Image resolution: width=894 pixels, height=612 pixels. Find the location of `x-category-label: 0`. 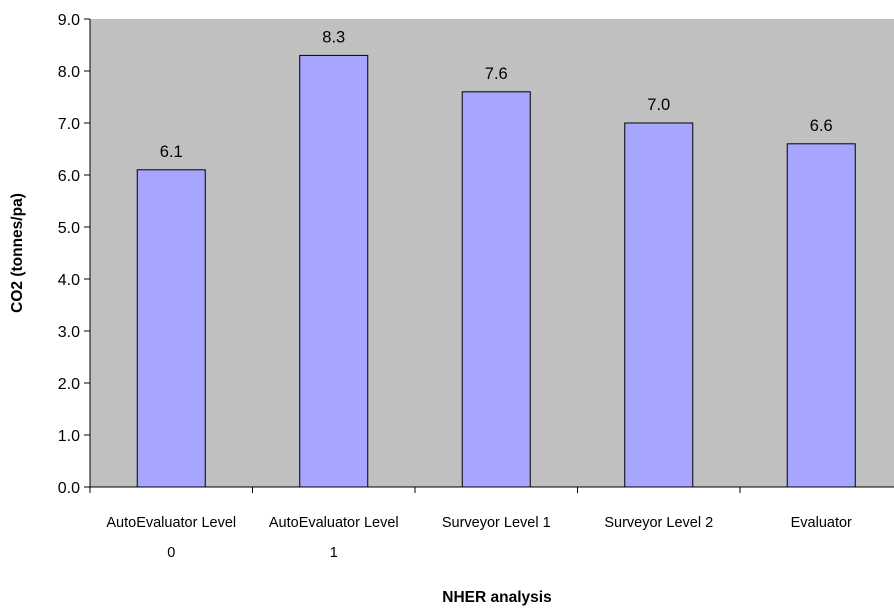

x-category-label: 0 is located at coordinates (171, 553).